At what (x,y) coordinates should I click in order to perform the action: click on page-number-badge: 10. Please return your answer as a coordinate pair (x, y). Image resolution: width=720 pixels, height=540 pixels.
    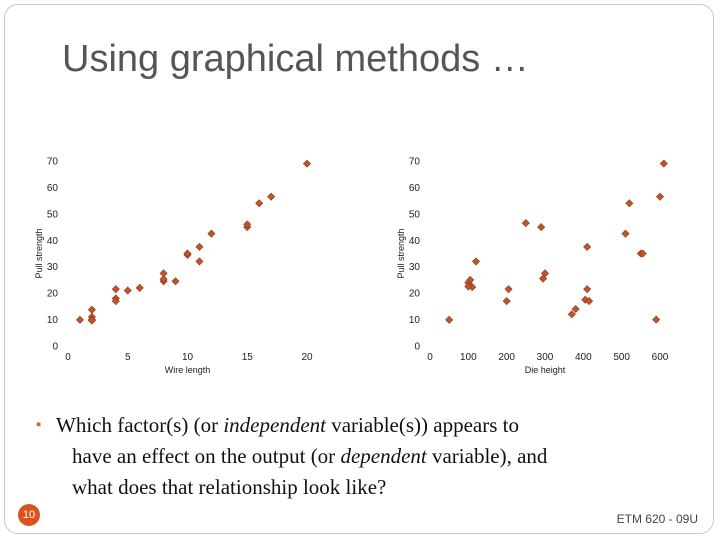
    Looking at the image, I should click on (29, 515).